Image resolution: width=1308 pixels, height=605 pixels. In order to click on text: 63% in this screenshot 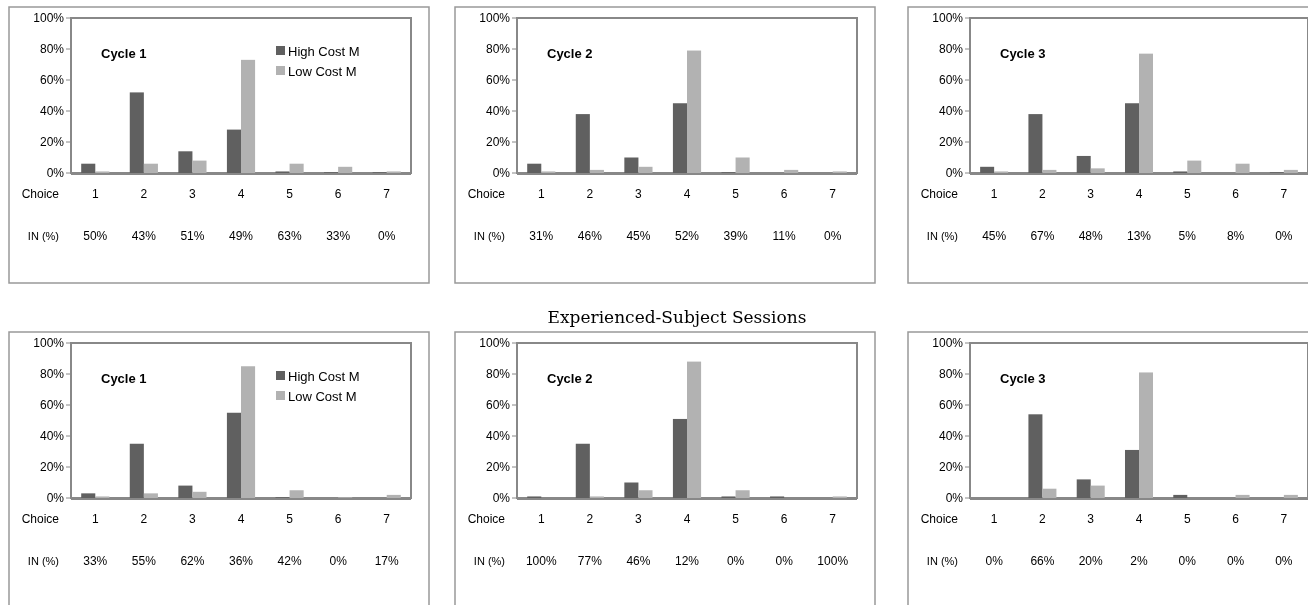, I will do `click(289, 236)`.